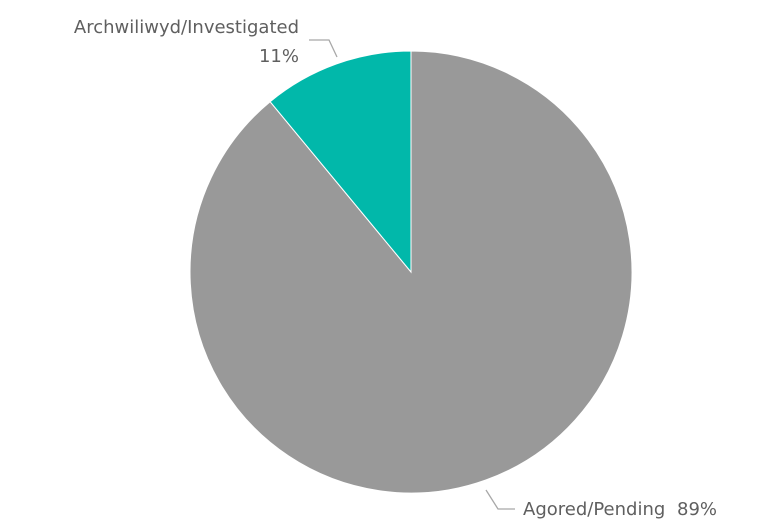 This screenshot has height=522, width=763. Describe the element at coordinates (186, 27) in the screenshot. I see `label-investigated: Archwiliwyd/Investigated` at that location.